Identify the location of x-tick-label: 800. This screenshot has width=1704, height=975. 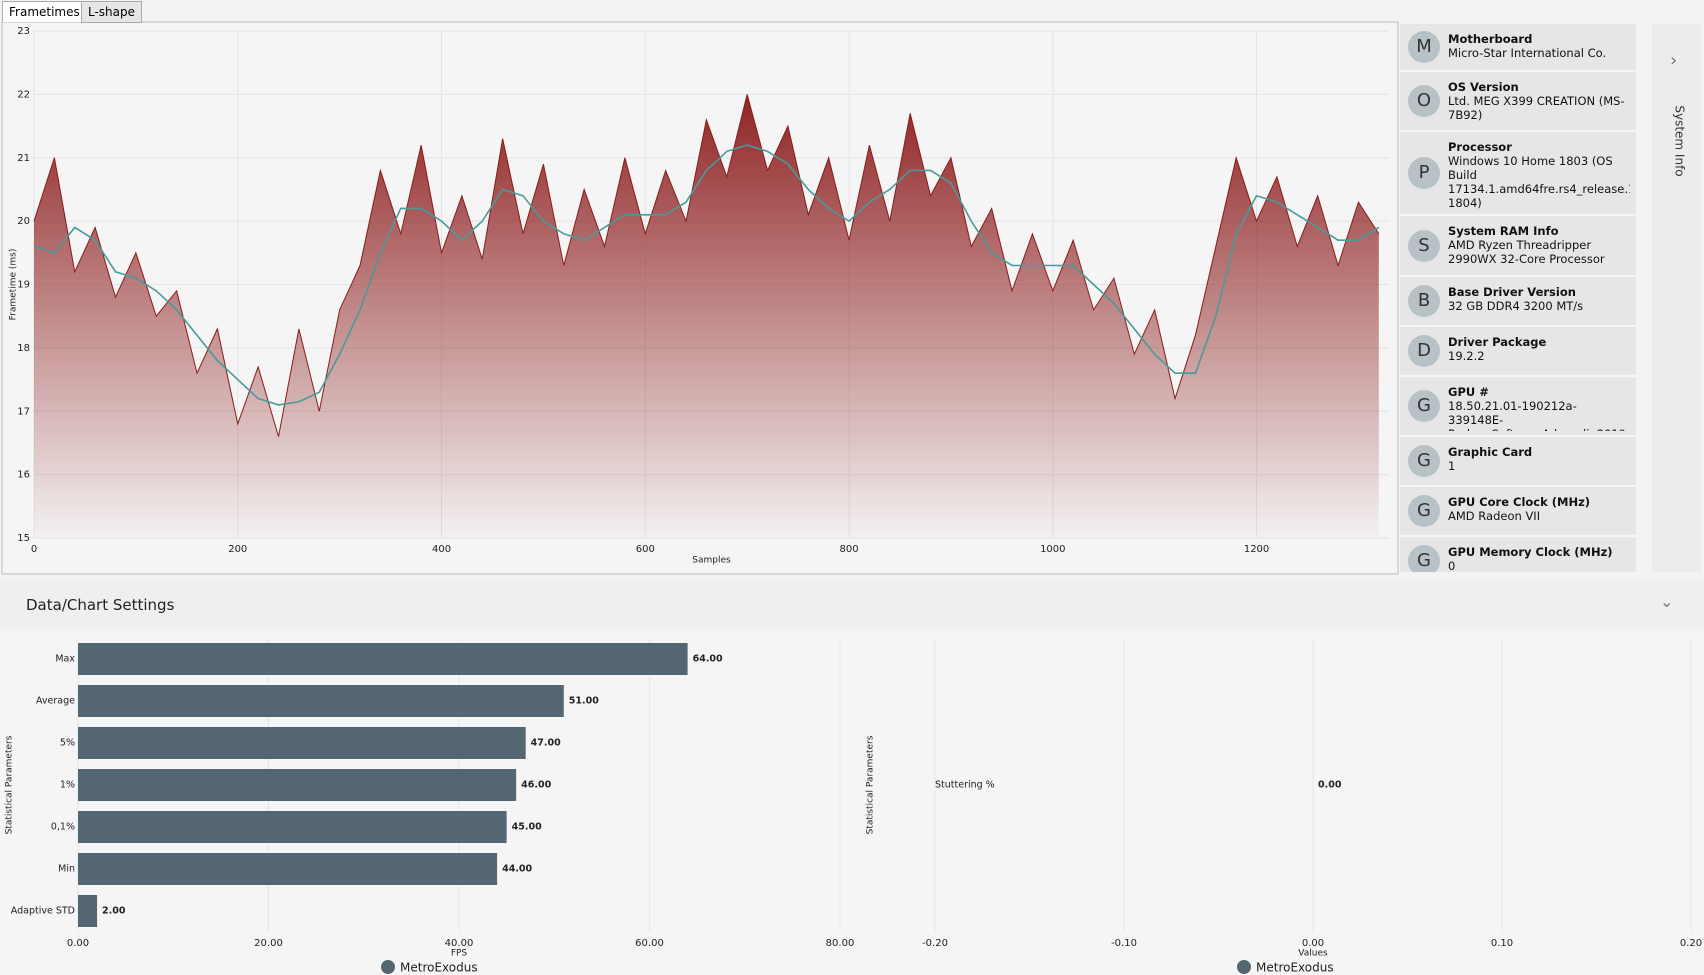
(848, 549).